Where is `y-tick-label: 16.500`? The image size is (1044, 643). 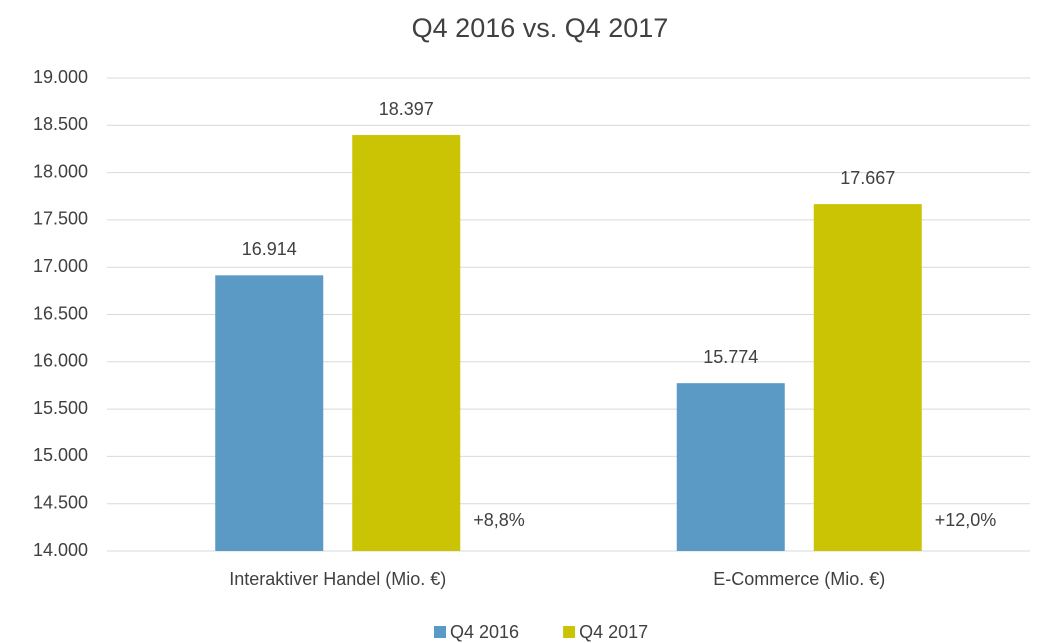
y-tick-label: 16.500 is located at coordinates (60, 313).